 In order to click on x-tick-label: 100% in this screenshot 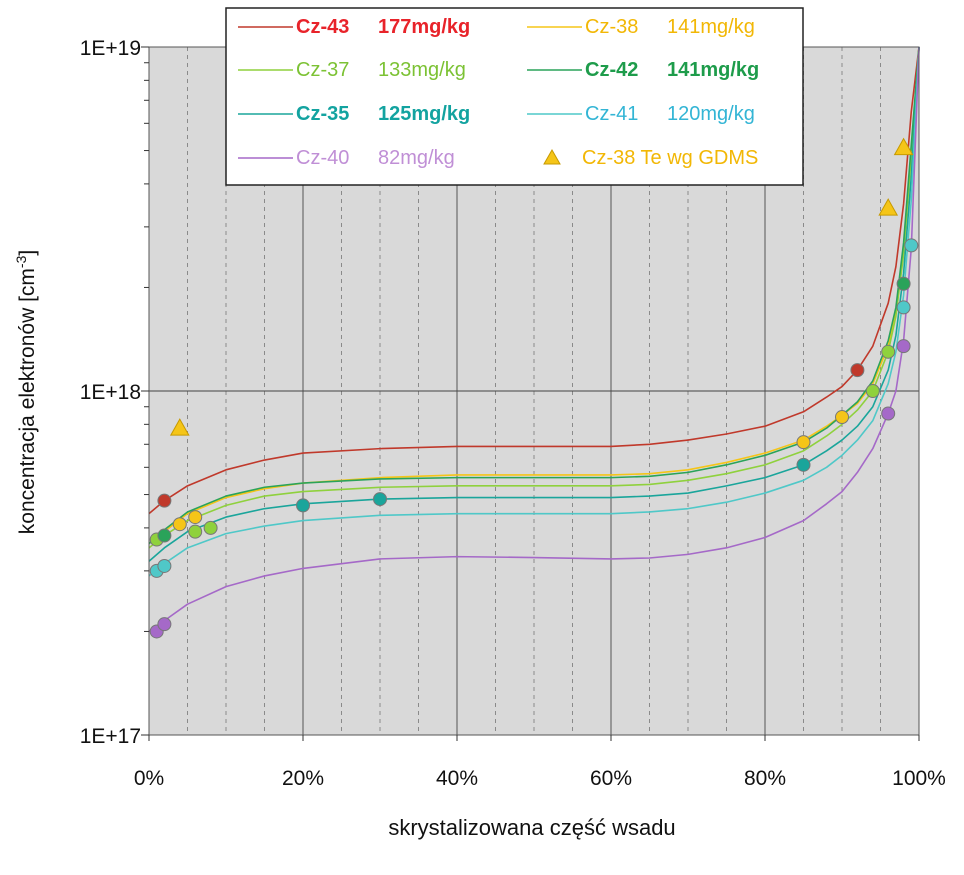, I will do `click(919, 778)`.